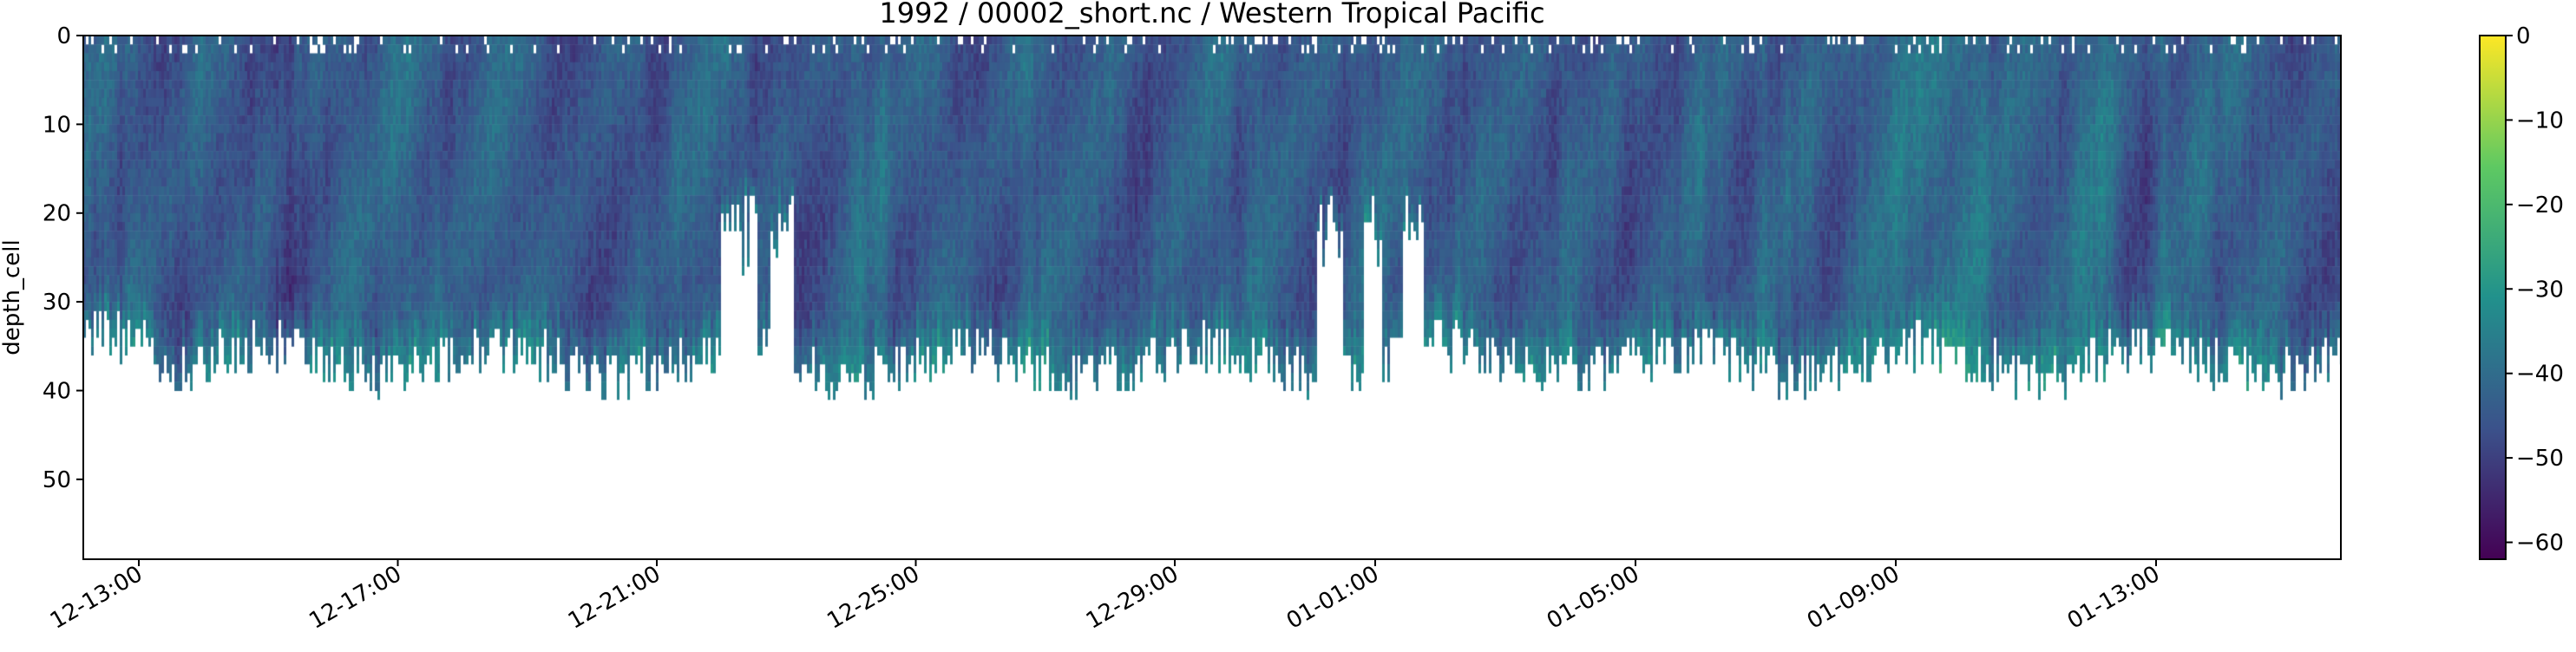 Image resolution: width=2576 pixels, height=652 pixels. Describe the element at coordinates (1593, 598) in the screenshot. I see `x-tick-label: 01-05:00` at that location.